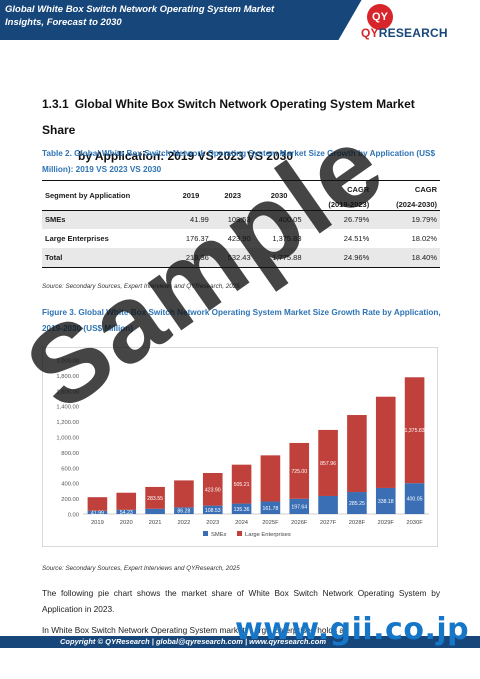 The height and width of the screenshot is (679, 480). What do you see at coordinates (73, 516) in the screenshot?
I see `y-tick-label: 0.00` at bounding box center [73, 516].